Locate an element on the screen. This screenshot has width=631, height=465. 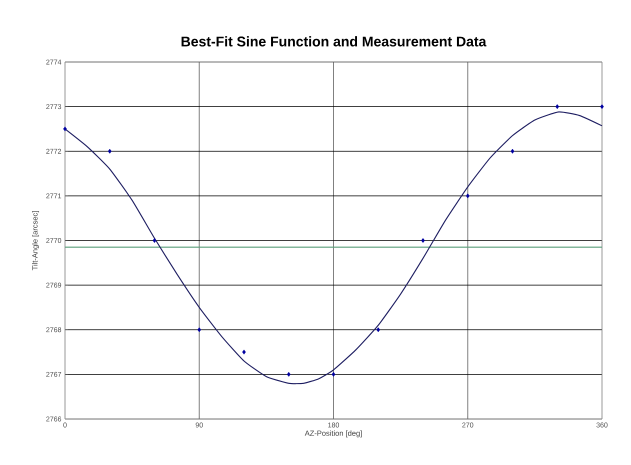
chart-title: Best-Fit Sine Function and Measurement Data is located at coordinates (334, 41).